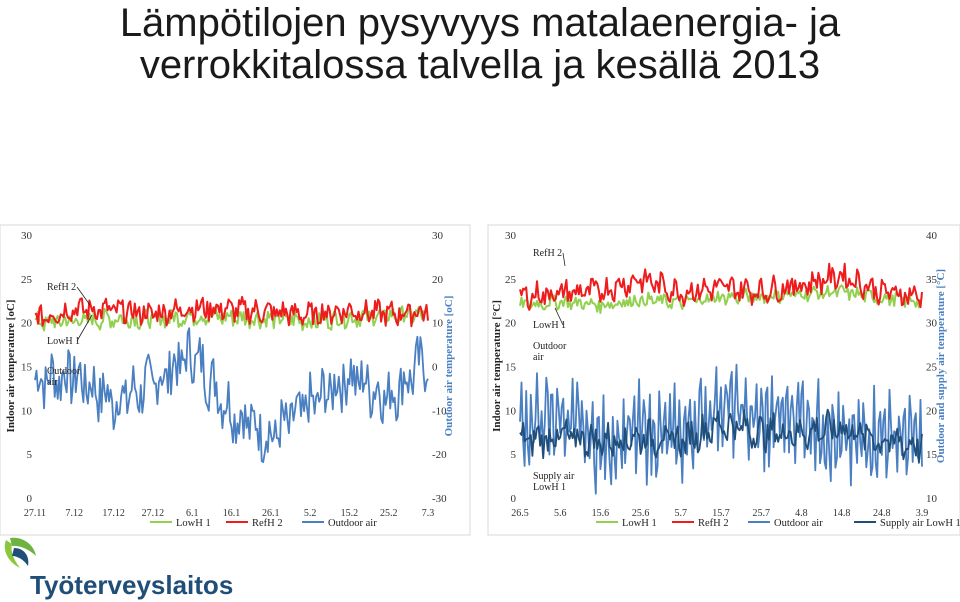 Image resolution: width=960 pixels, height=602 pixels. I want to click on logo-wordmark: Työterveyslaitos, so click(132, 585).